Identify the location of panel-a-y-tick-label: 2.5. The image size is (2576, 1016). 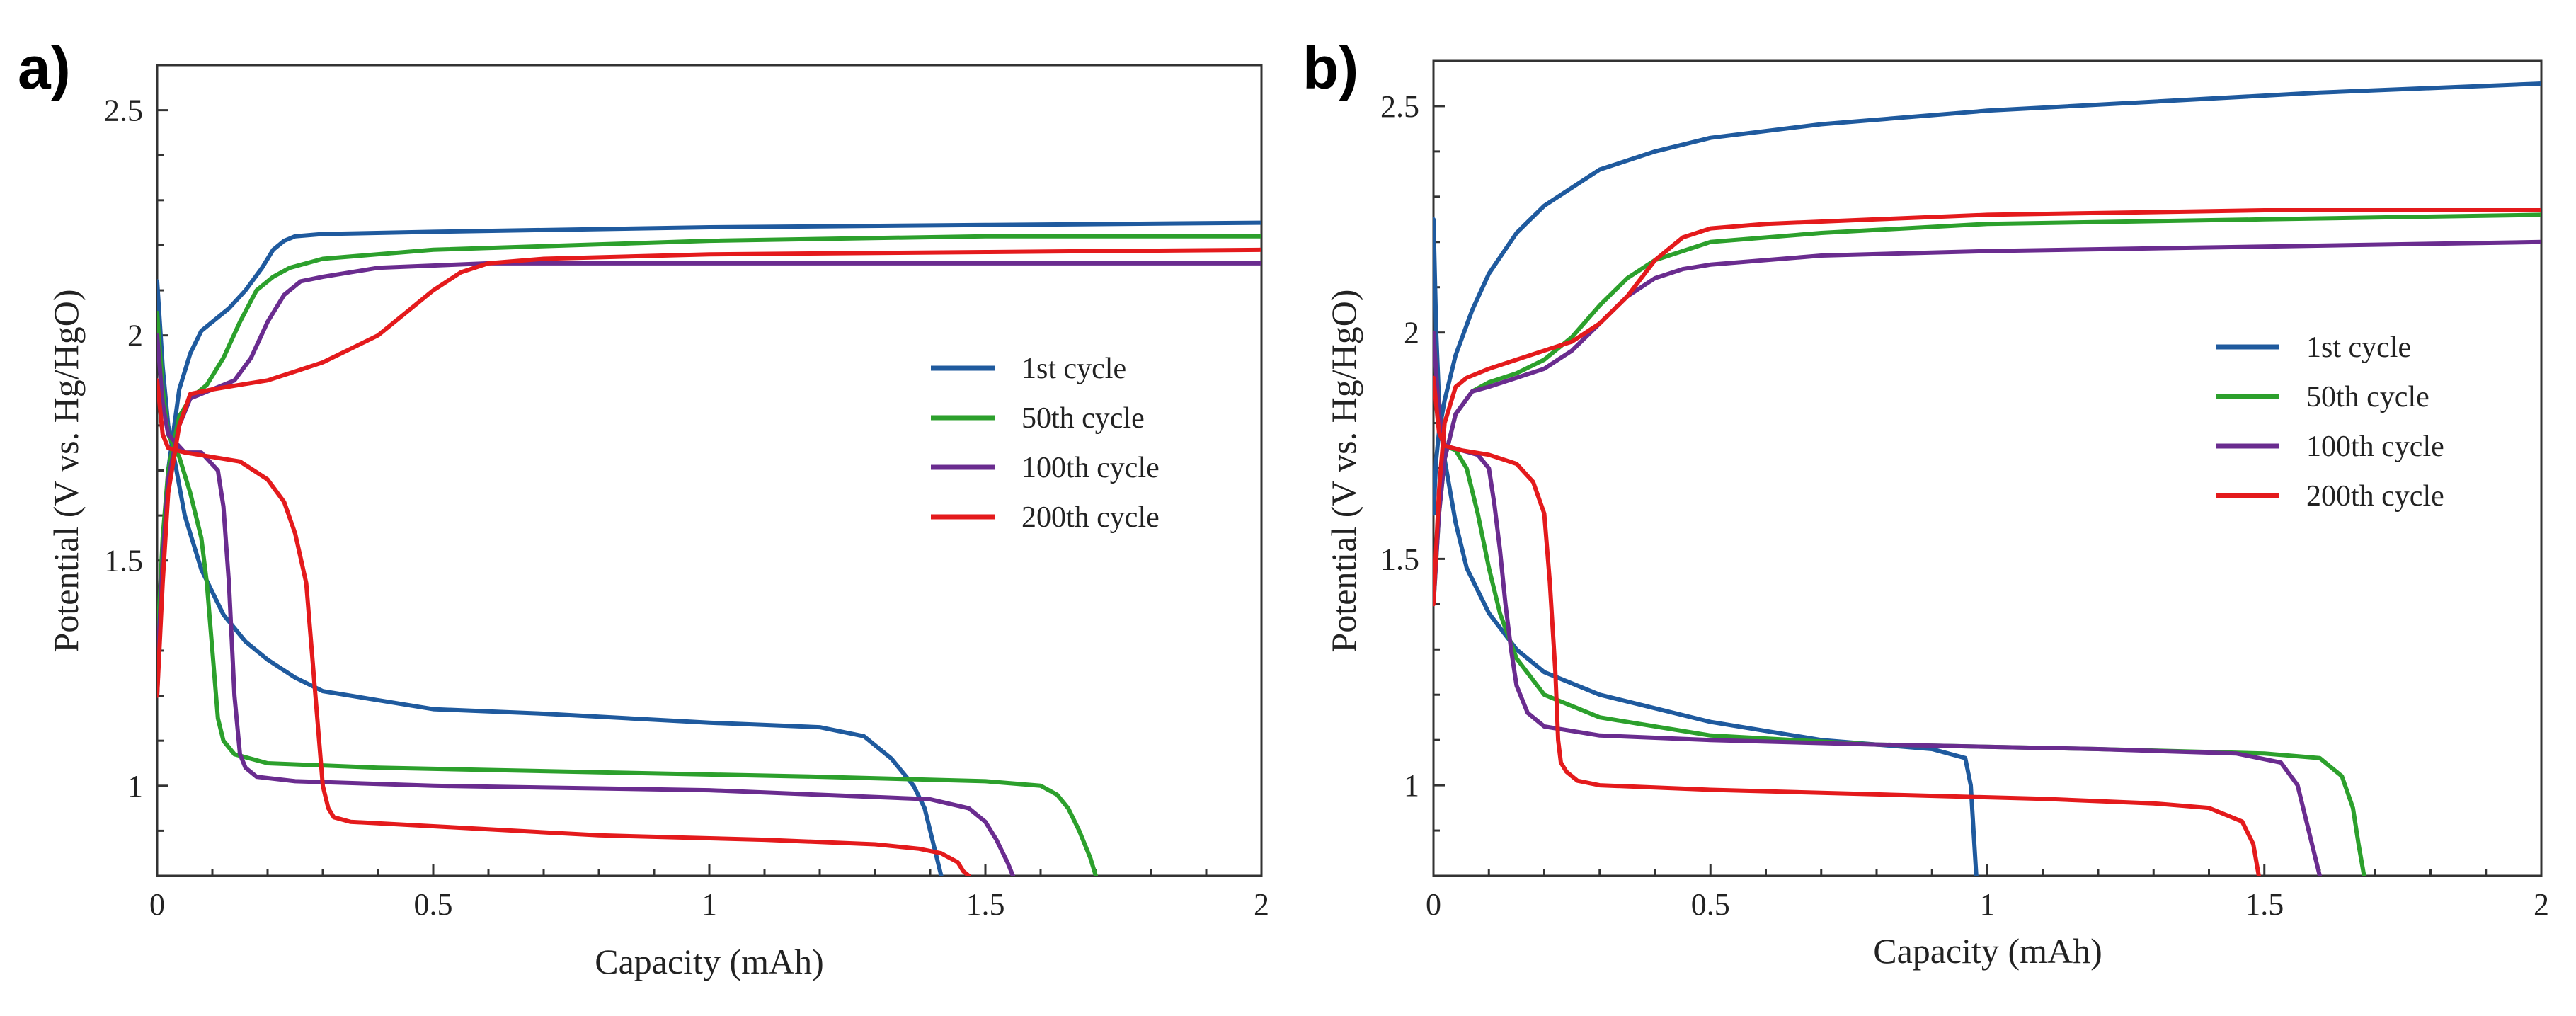
(123, 110).